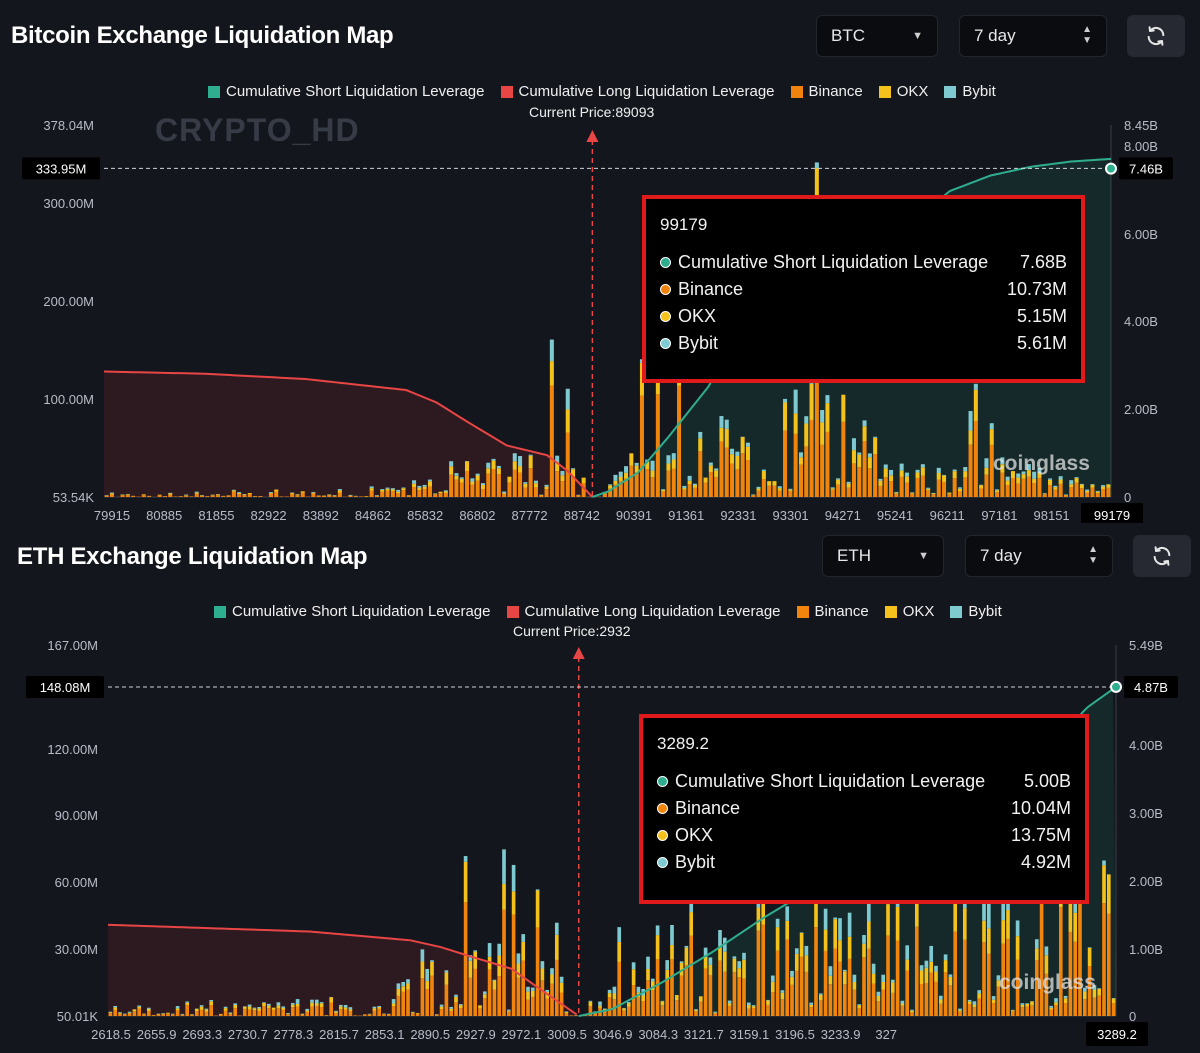  What do you see at coordinates (1156, 36) in the screenshot?
I see `btc-refresh-button` at bounding box center [1156, 36].